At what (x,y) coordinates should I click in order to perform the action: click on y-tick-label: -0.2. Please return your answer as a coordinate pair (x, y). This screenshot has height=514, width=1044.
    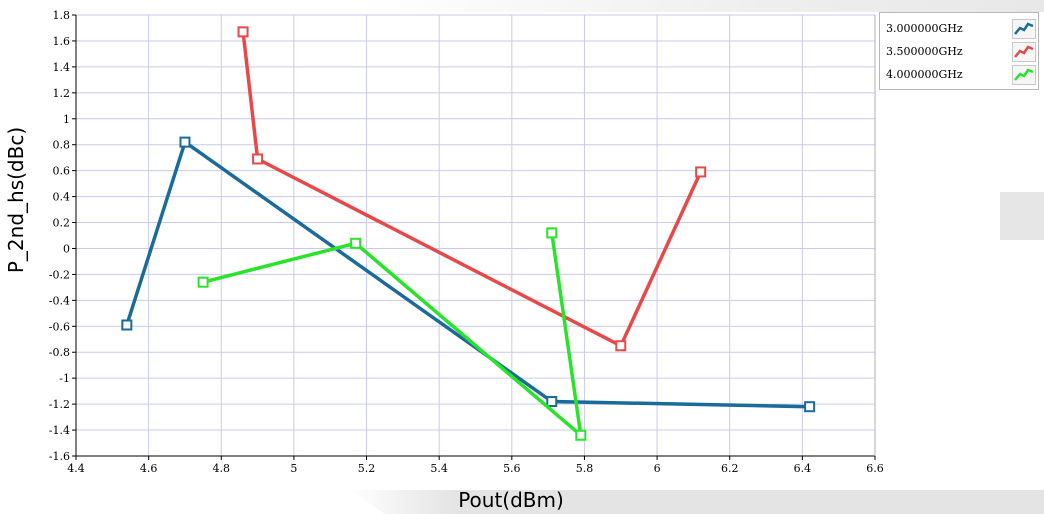
    Looking at the image, I should click on (59, 274).